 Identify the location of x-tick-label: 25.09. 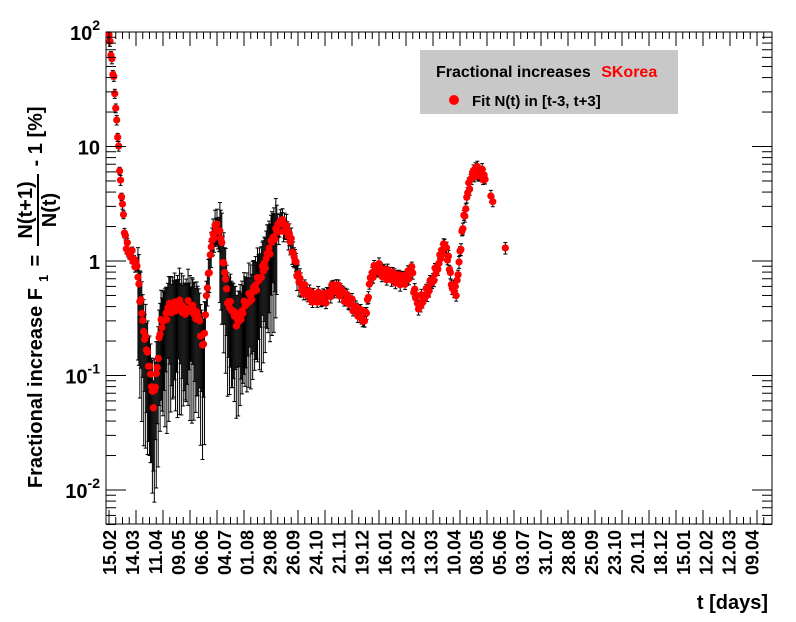
(592, 552).